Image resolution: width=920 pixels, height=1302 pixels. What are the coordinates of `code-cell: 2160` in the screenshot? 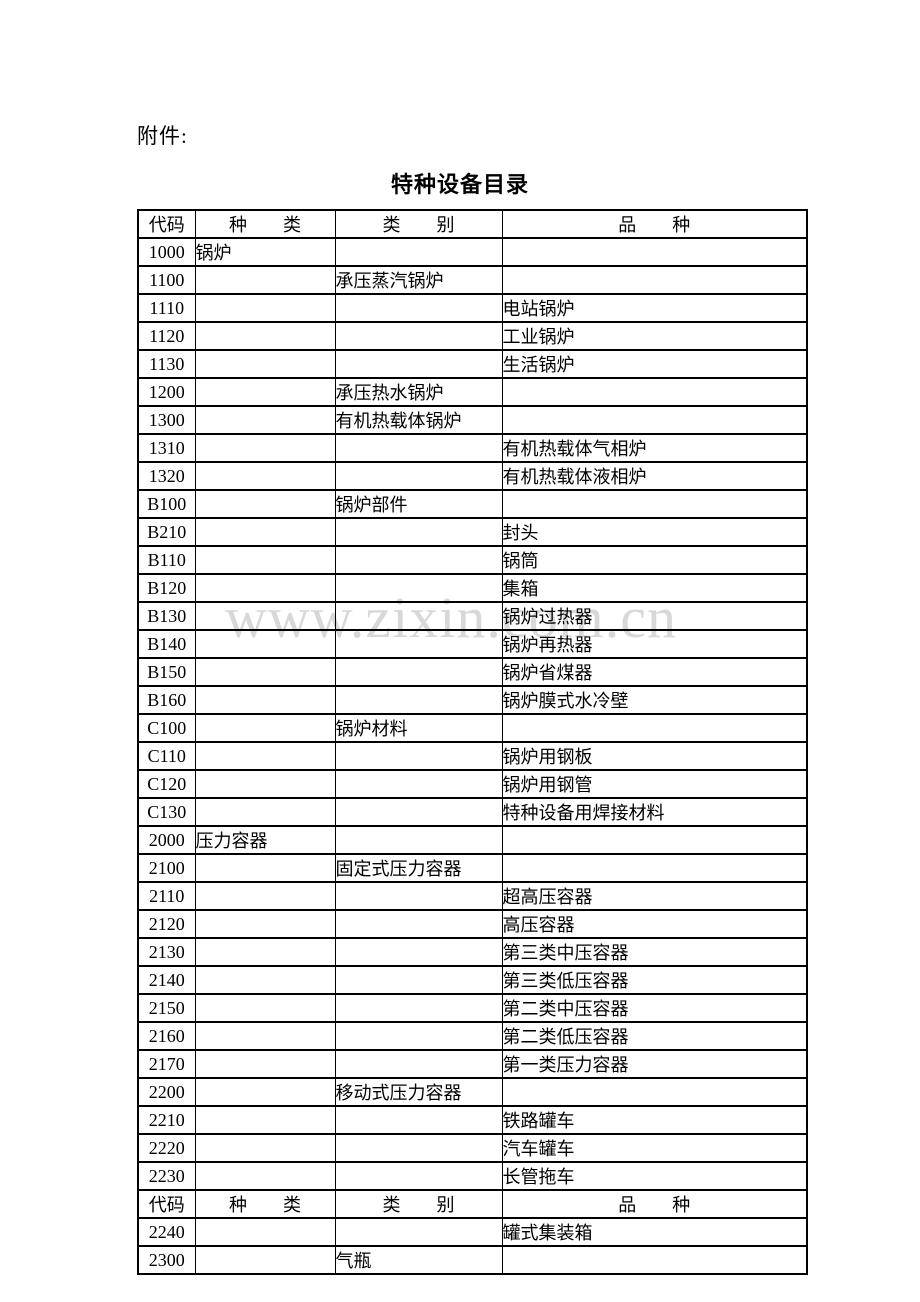 It's located at (166, 1036).